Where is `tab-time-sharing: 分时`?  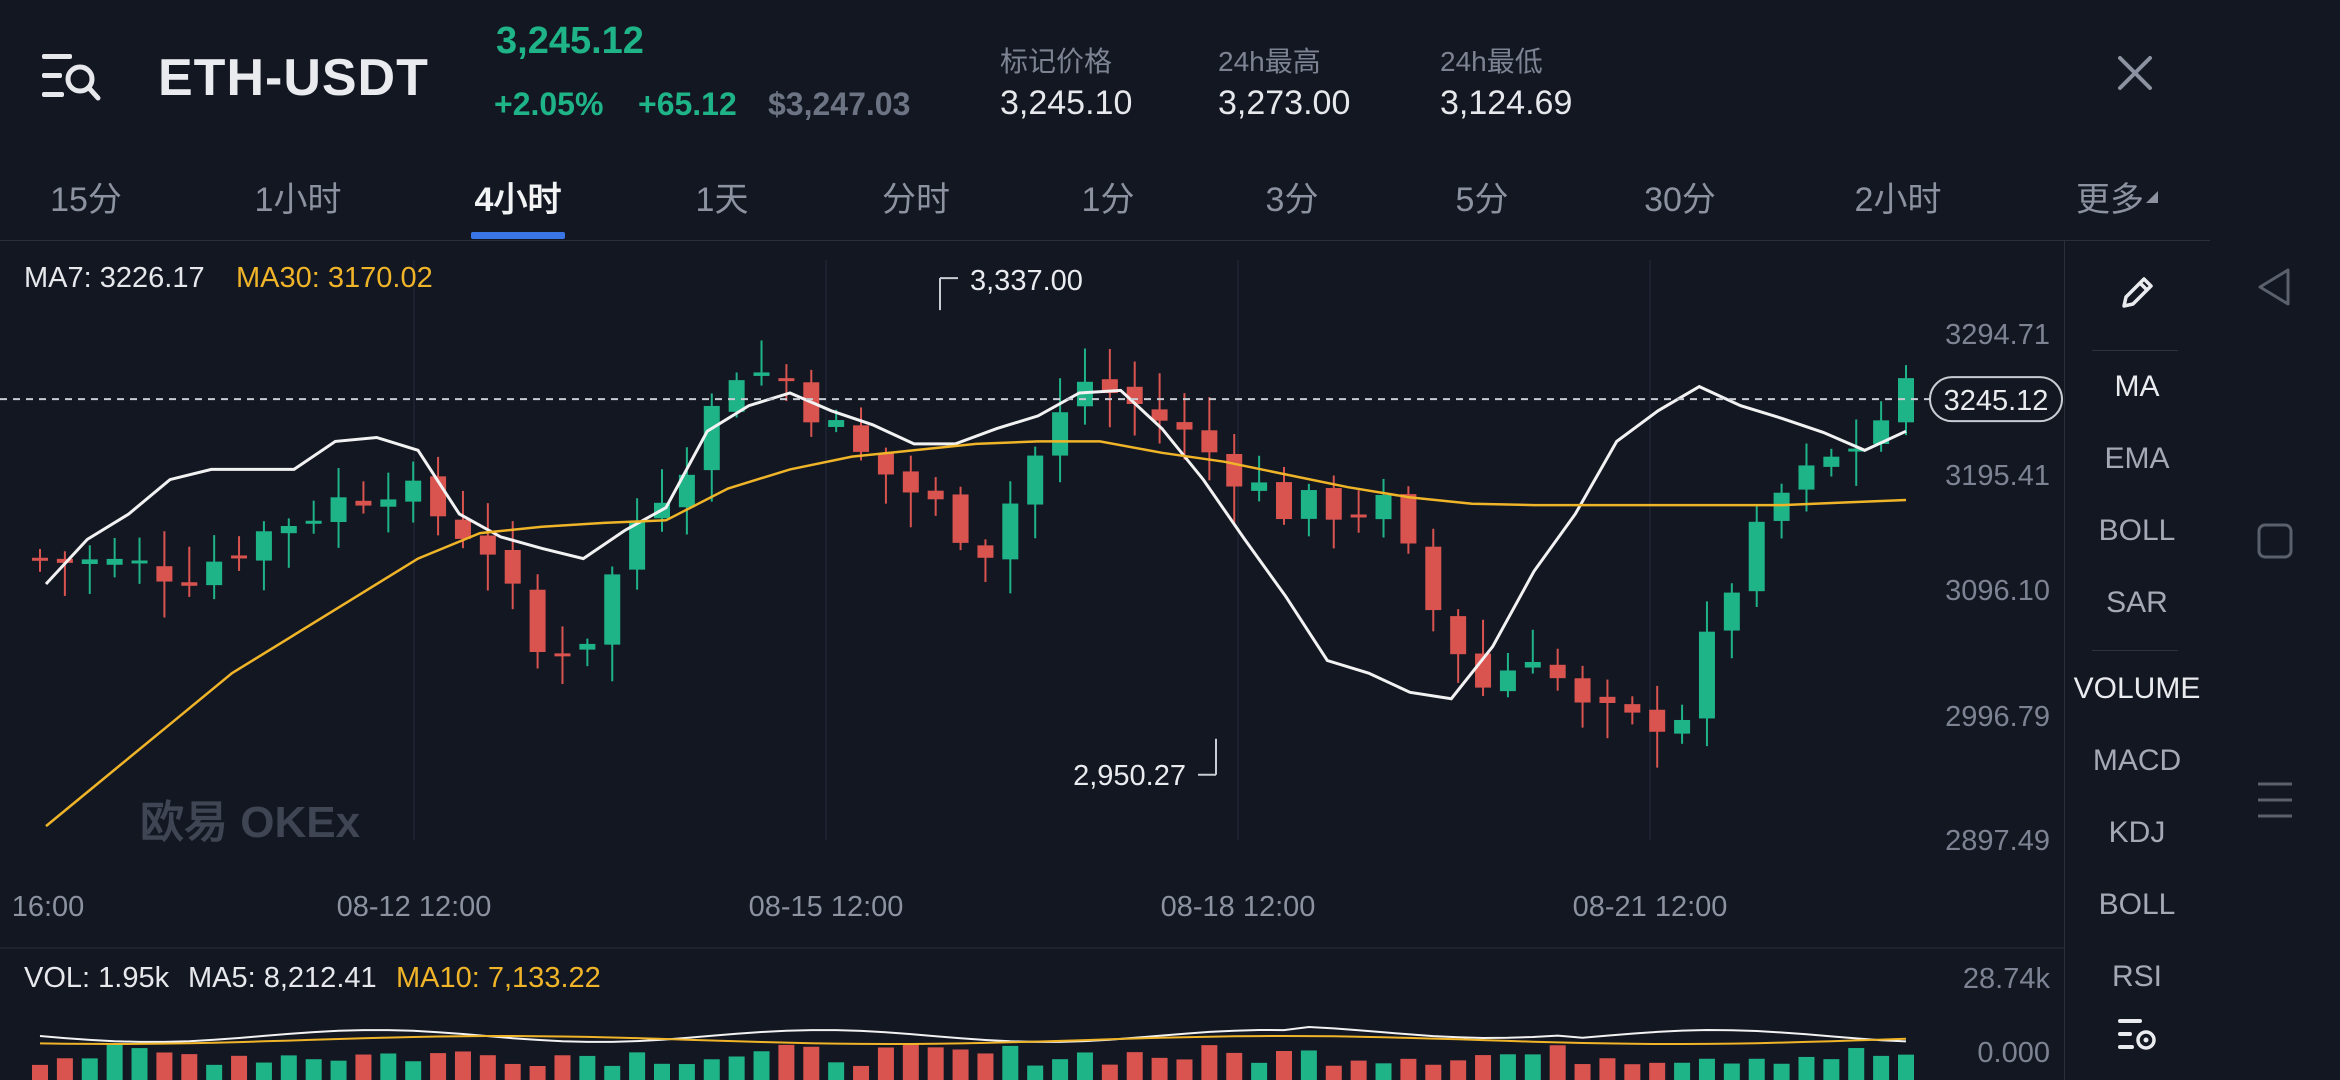 tab-time-sharing: 分时 is located at coordinates (916, 200).